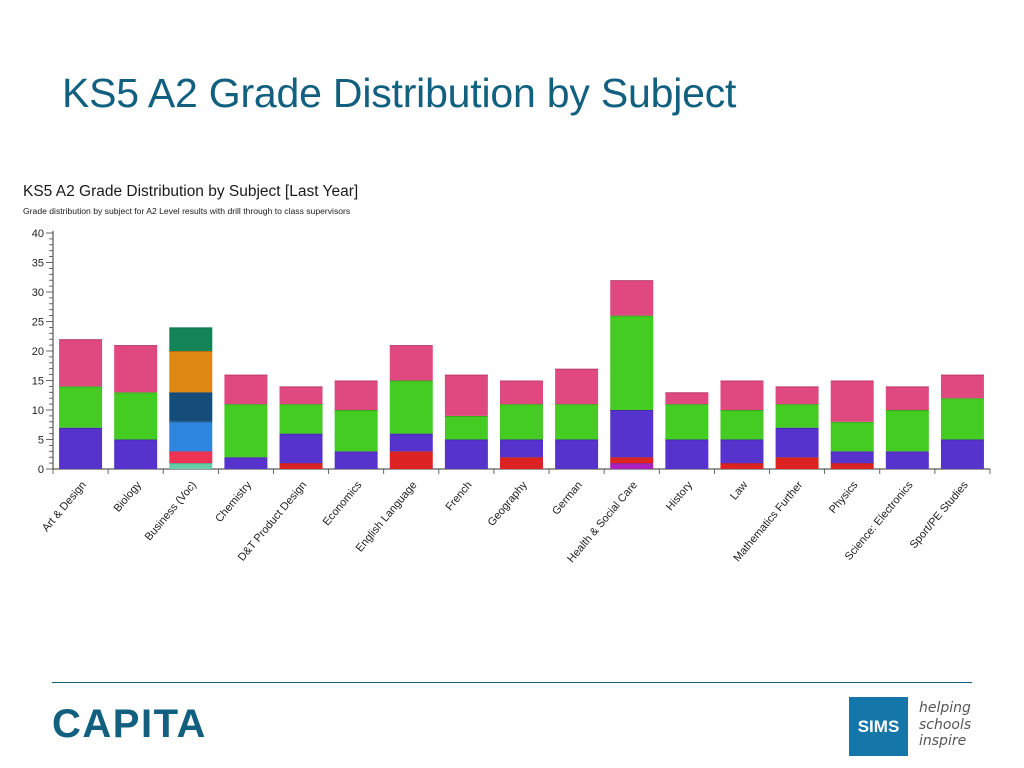  What do you see at coordinates (38, 323) in the screenshot?
I see `y-tick-label: 25` at bounding box center [38, 323].